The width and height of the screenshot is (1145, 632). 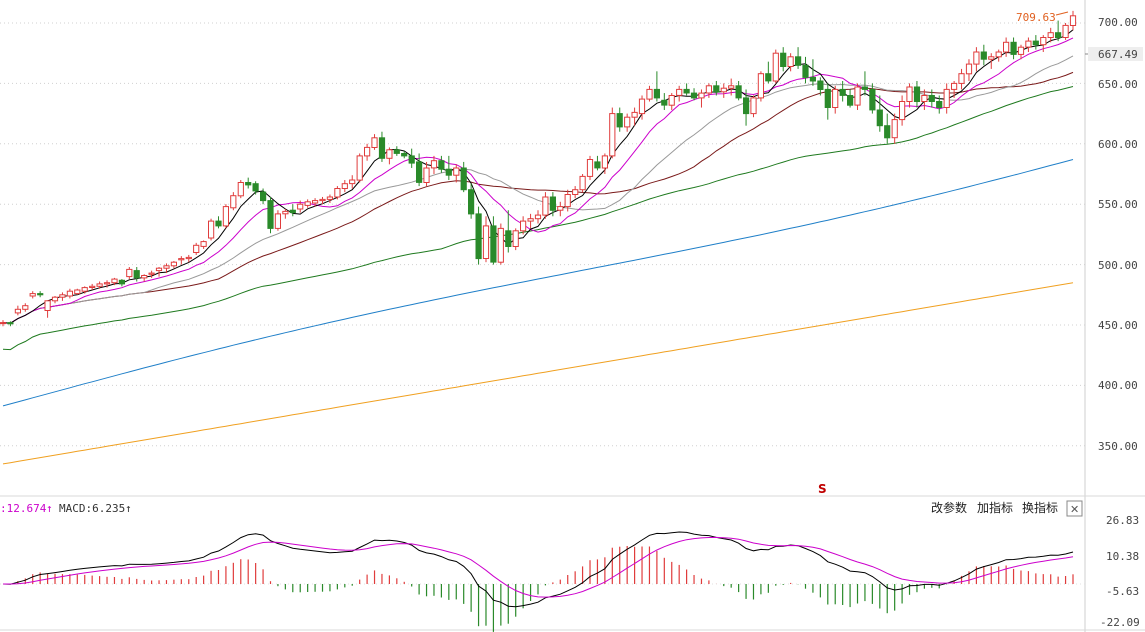 What do you see at coordinates (1062, 13) in the screenshot?
I see `high-marker-arrow` at bounding box center [1062, 13].